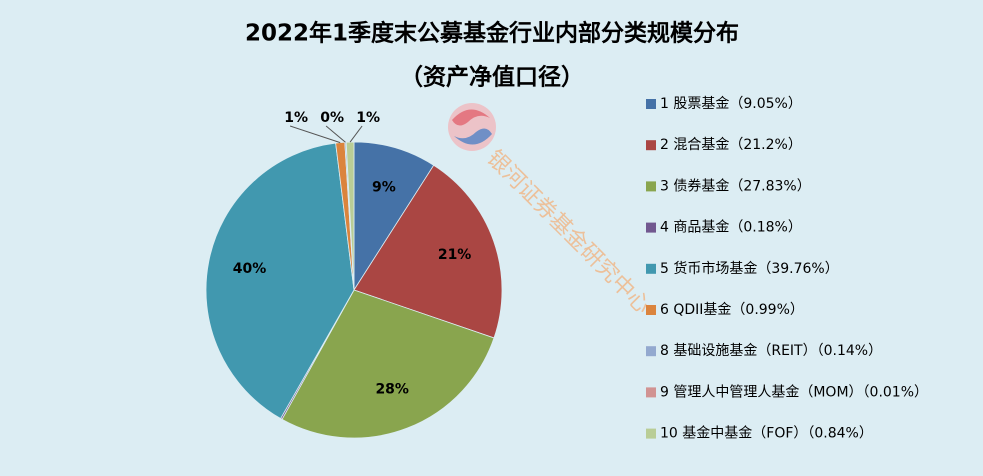 The height and width of the screenshot is (476, 983). I want to click on legend-label: 10 基金中基金（FOF）（0.84%）, so click(766, 433).